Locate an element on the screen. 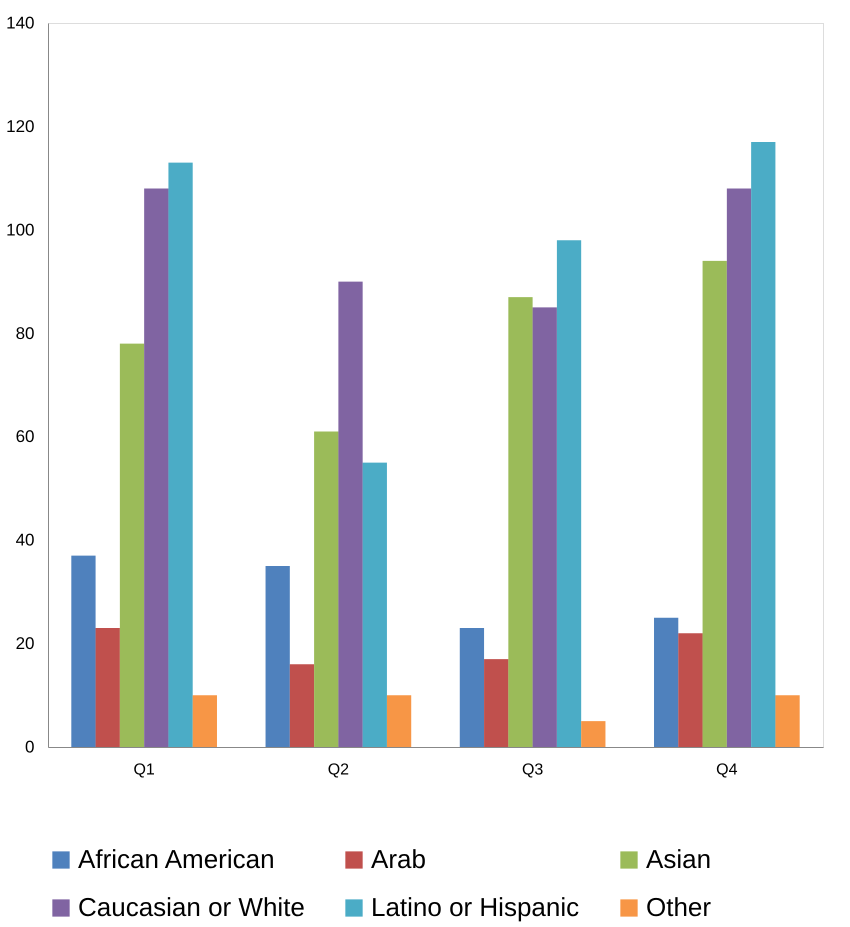  legend-label: Latino or Hispanic is located at coordinates (475, 907).